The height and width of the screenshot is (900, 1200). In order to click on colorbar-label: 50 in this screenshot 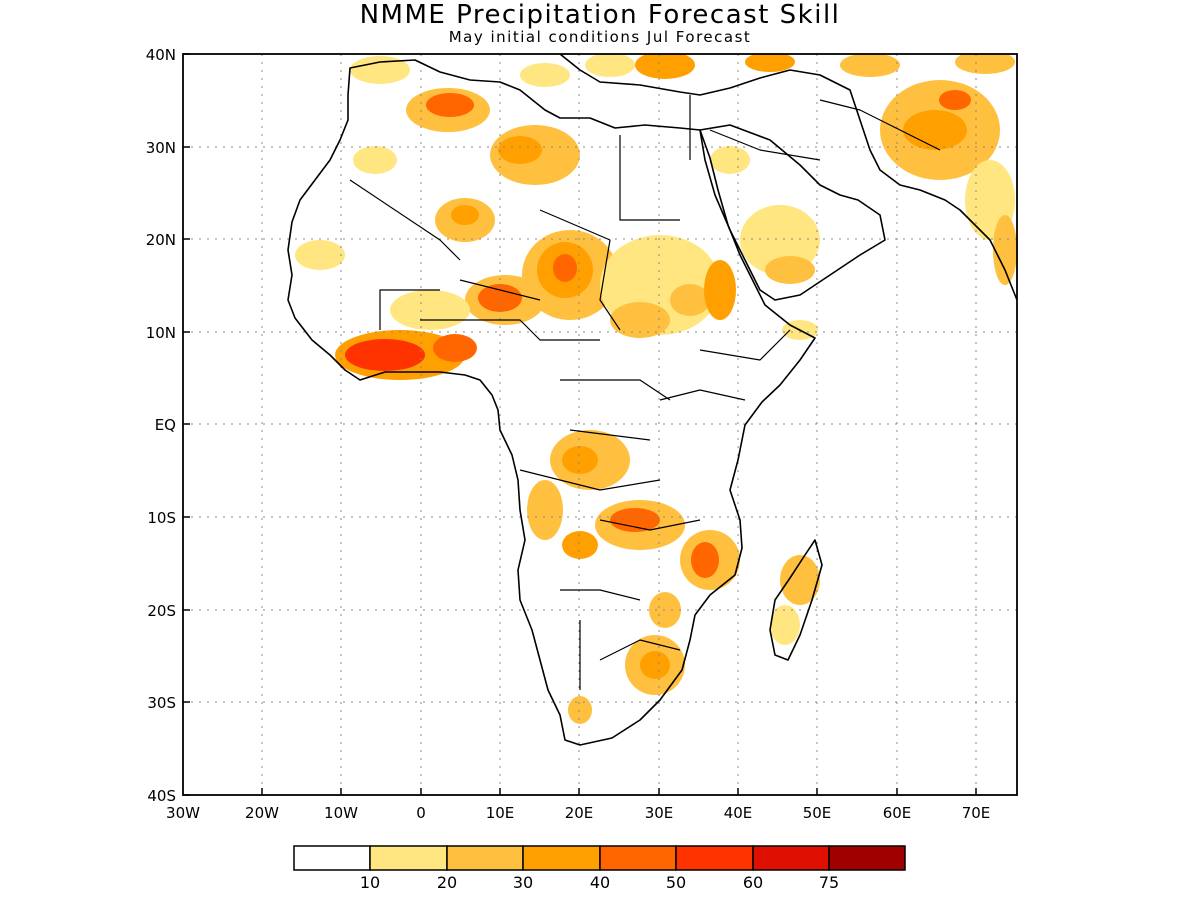, I will do `click(676, 882)`.